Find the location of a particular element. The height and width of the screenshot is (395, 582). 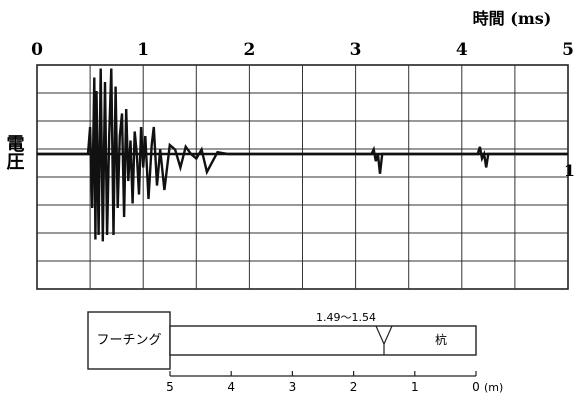

scale-tick-label: 5 is located at coordinates (170, 387).